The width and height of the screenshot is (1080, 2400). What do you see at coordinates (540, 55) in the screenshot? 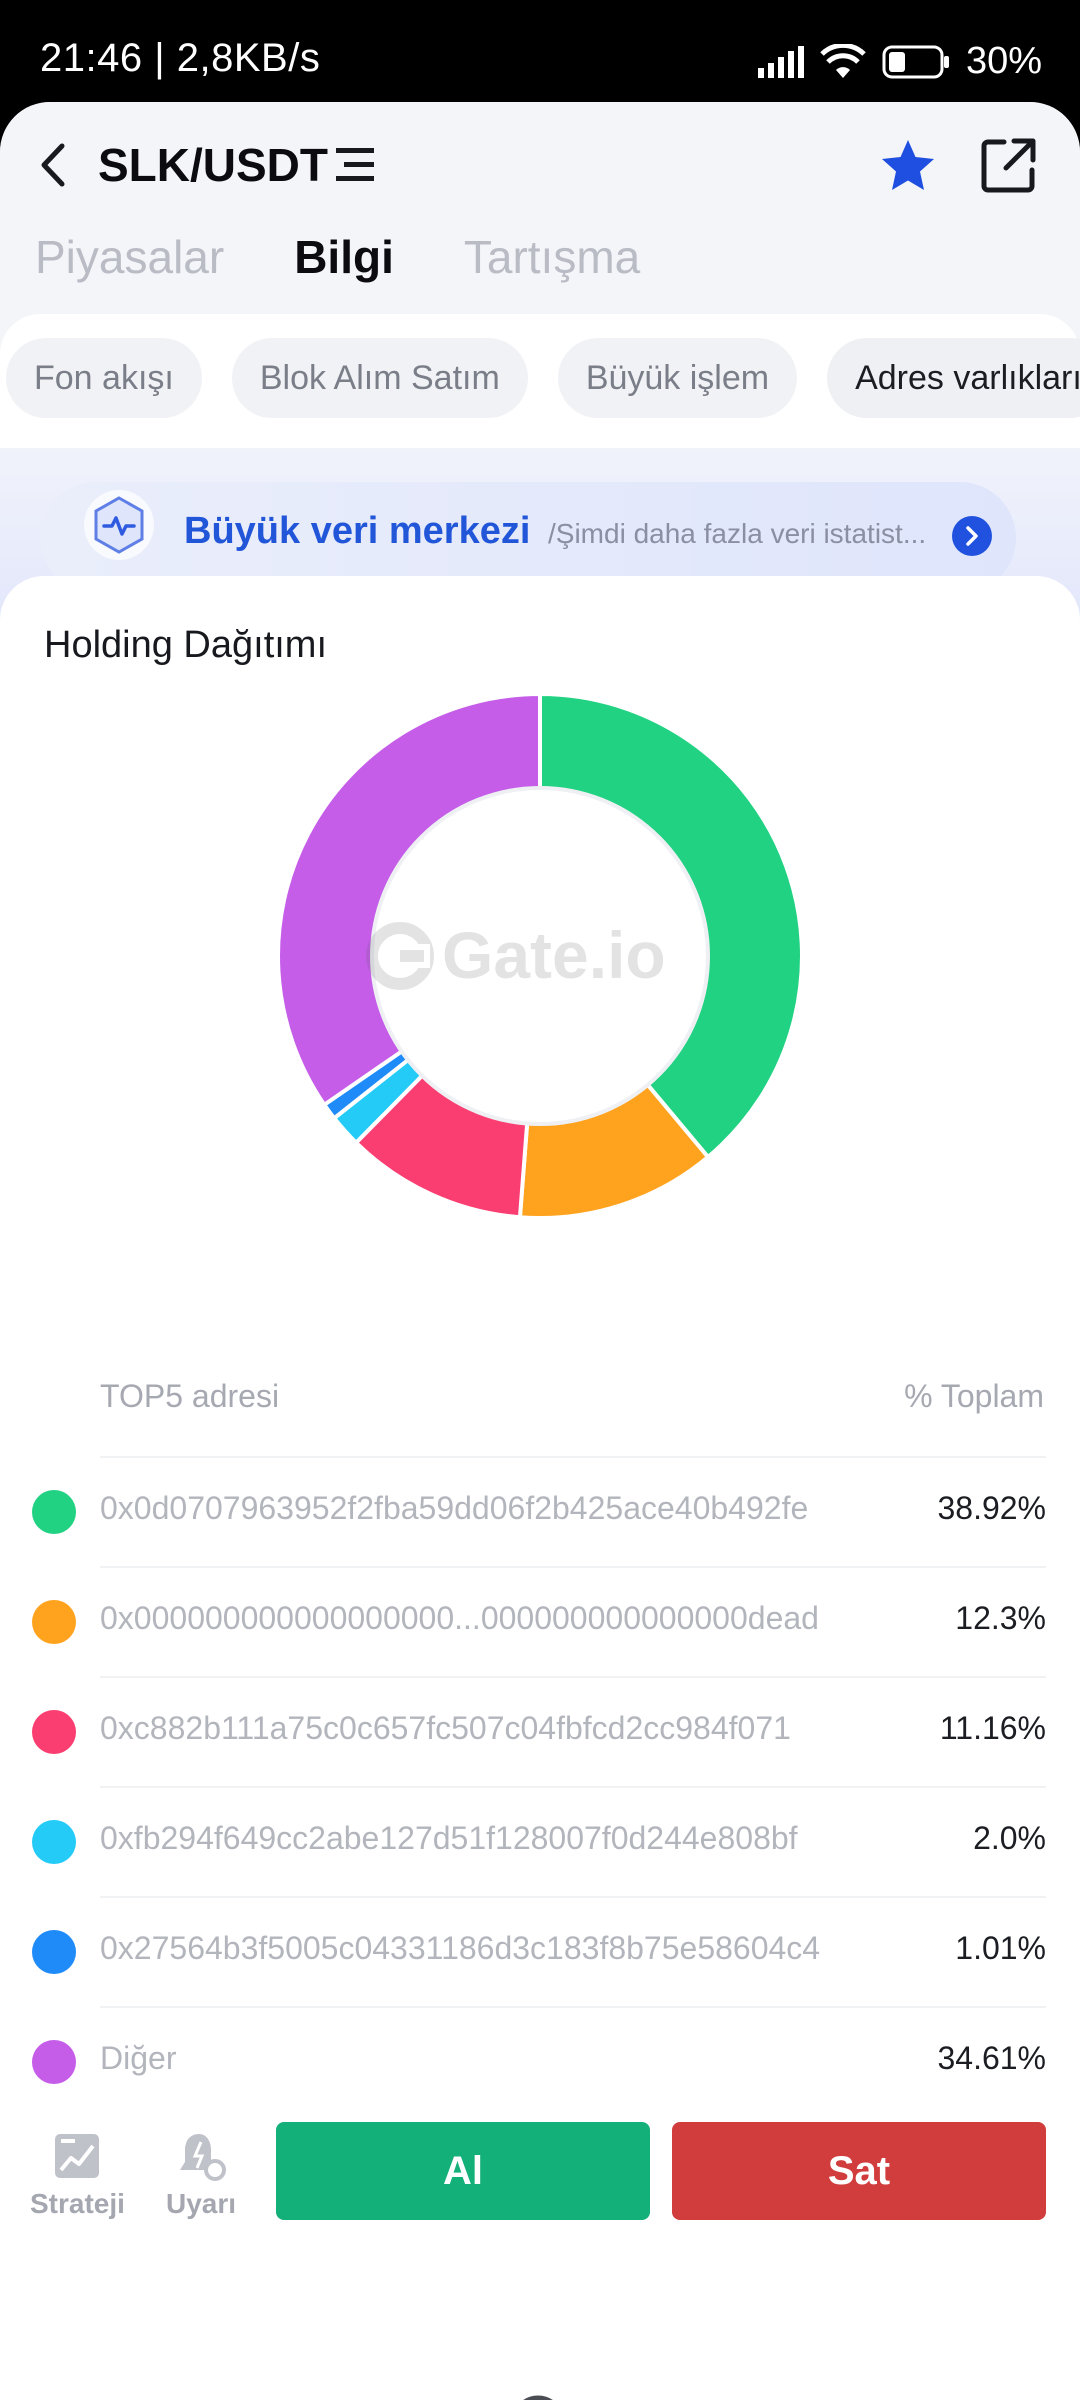
I see `status-bar: 21:46 | 2,8KB/s 30%` at bounding box center [540, 55].